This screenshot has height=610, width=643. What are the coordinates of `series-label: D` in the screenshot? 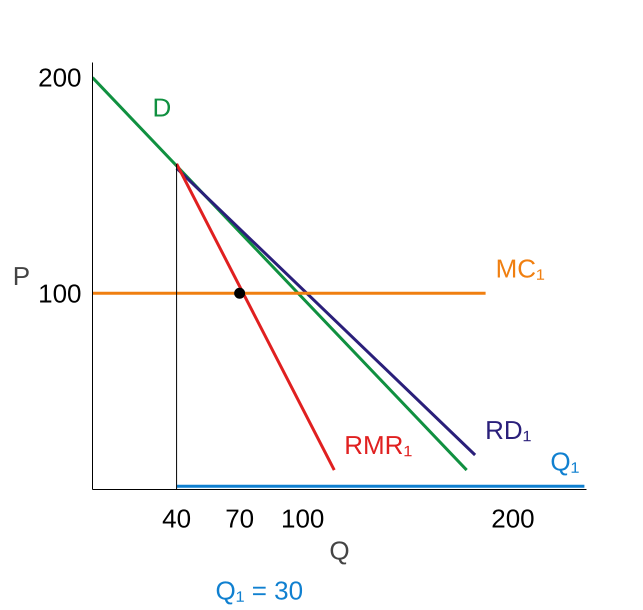 It's located at (162, 107).